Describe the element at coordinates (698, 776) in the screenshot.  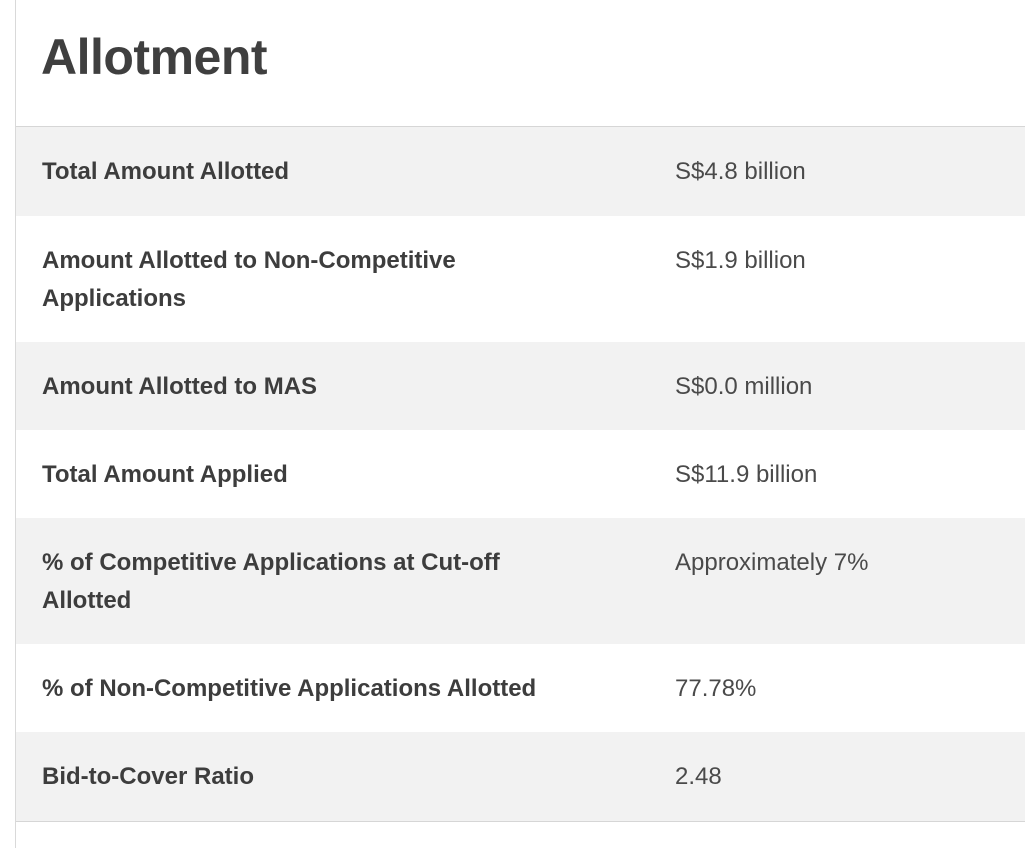
I see `row-value: 2.48` at that location.